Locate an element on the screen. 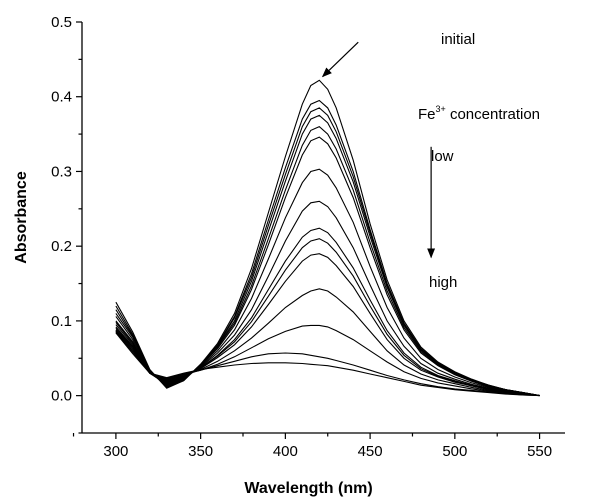  arrow-initial is located at coordinates (341, 59).